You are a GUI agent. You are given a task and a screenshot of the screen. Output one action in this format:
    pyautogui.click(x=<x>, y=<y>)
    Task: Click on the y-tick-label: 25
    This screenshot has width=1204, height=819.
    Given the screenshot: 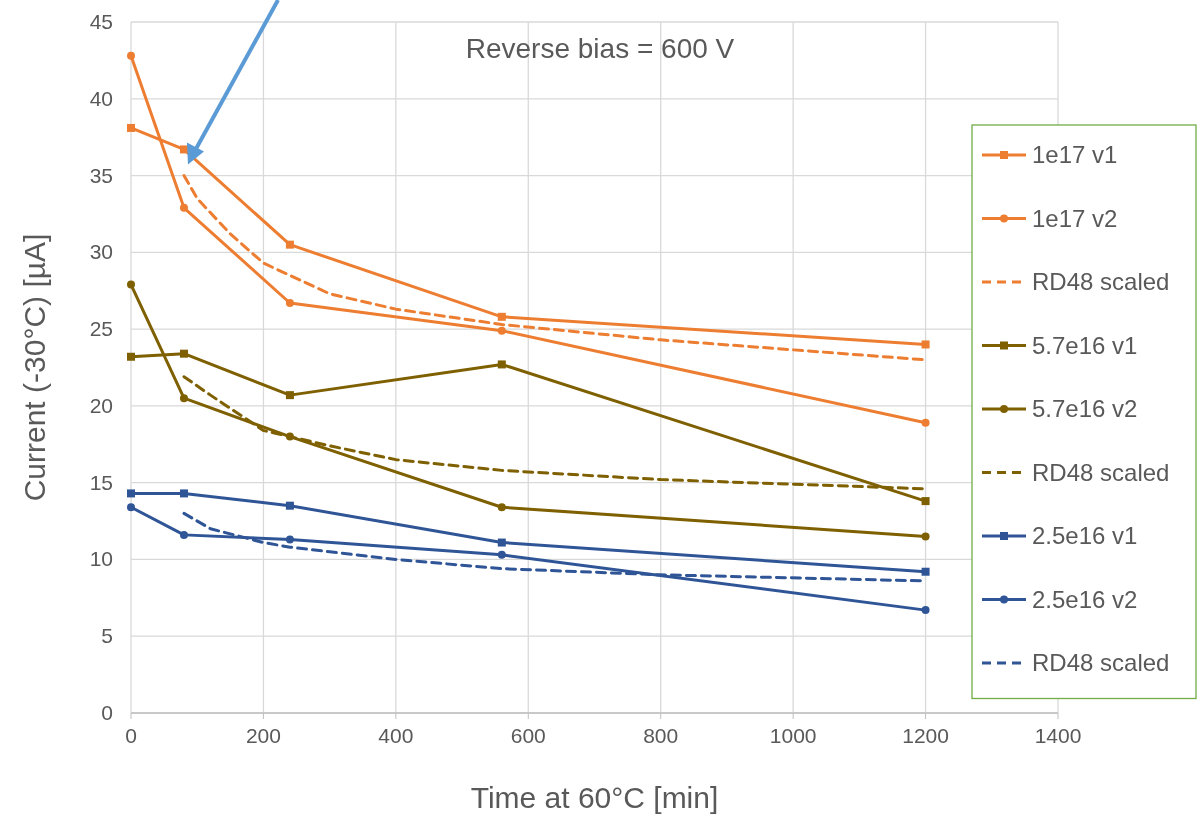 What is the action you would take?
    pyautogui.click(x=101, y=329)
    